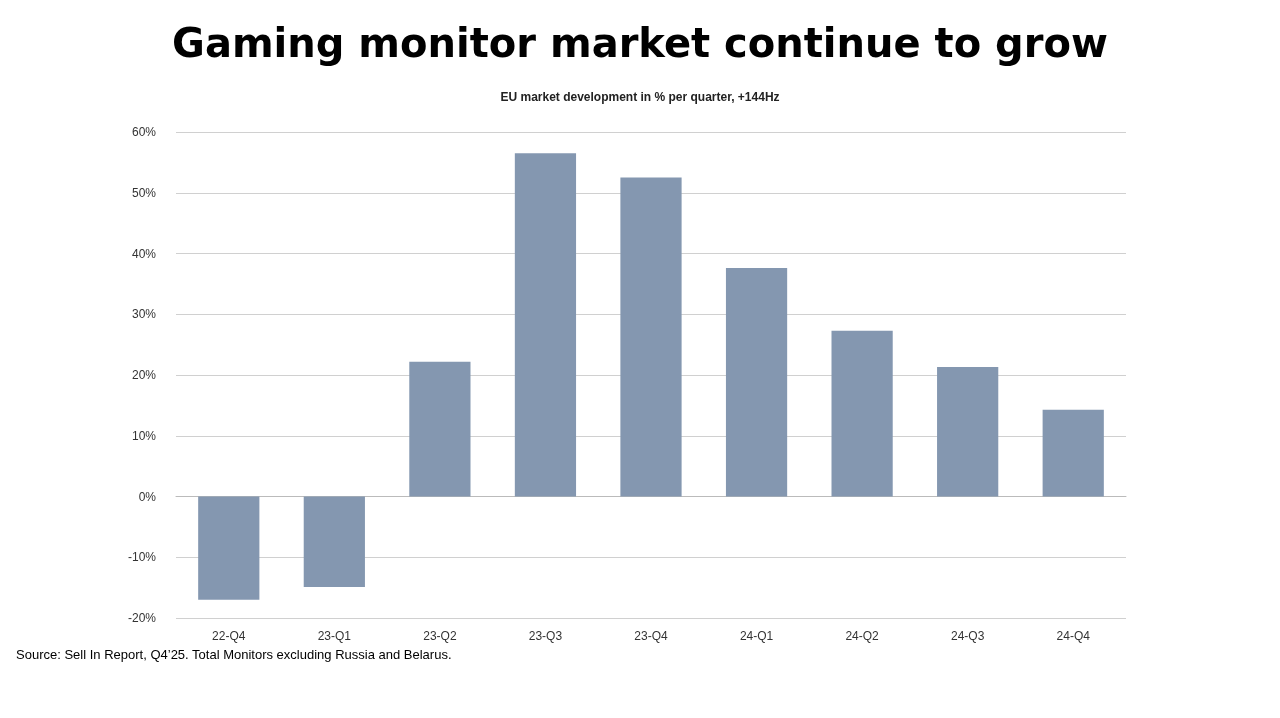 This screenshot has width=1280, height=718. Describe the element at coordinates (545, 636) in the screenshot. I see `x-tick-label: 23-Q3` at that location.